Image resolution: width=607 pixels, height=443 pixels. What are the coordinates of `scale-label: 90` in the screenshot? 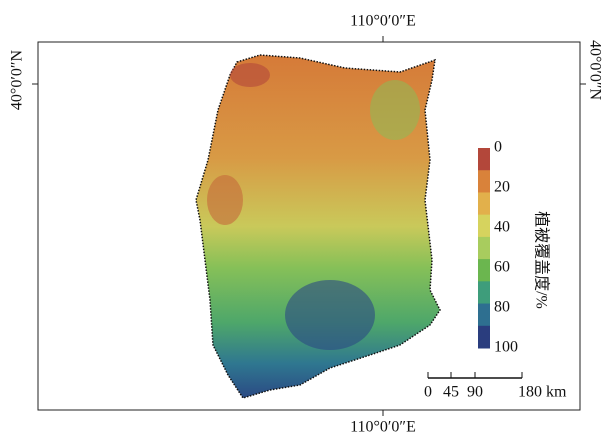 It's located at (475, 392).